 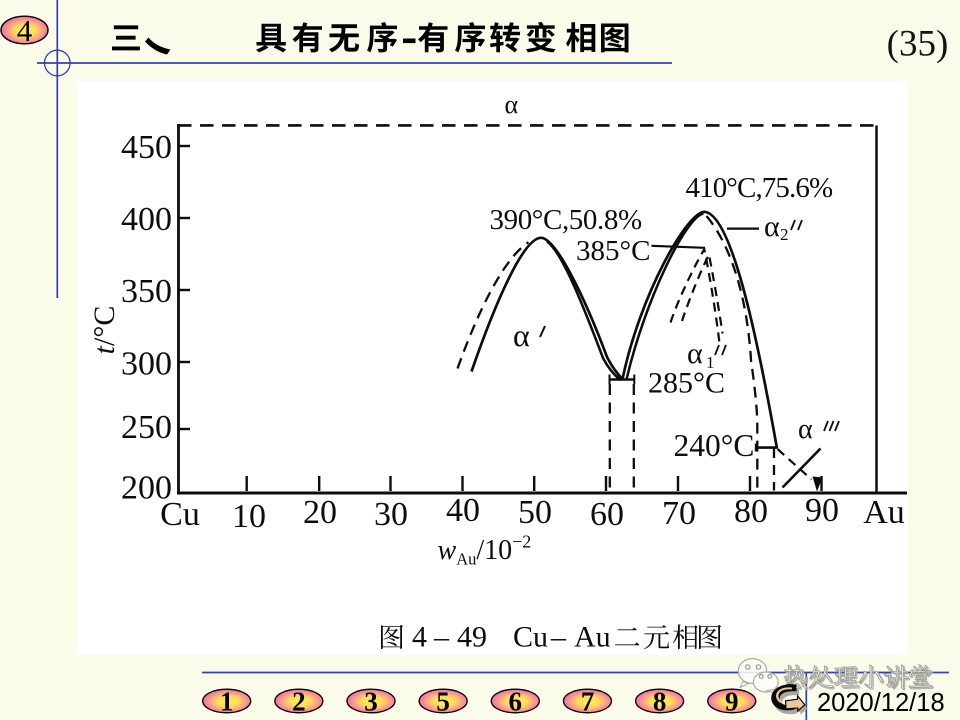 I want to click on svg-text: 20, so click(x=320, y=512).